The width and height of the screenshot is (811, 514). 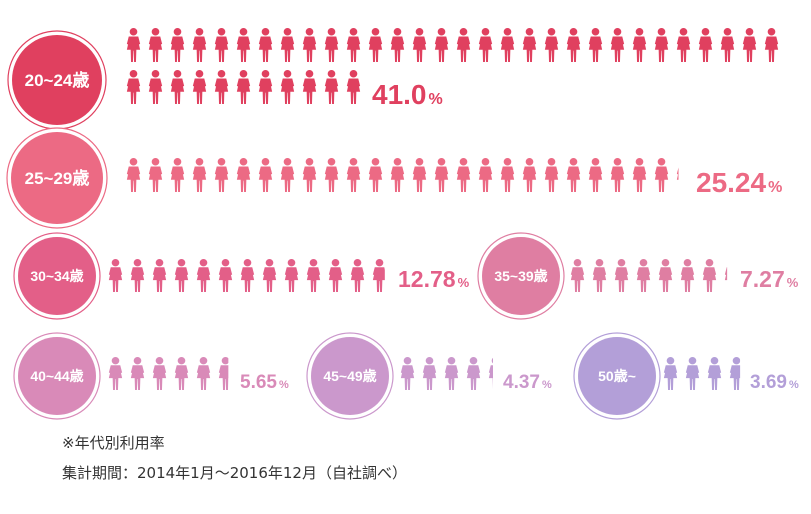 I want to click on age-label: 45~49歳, so click(x=349, y=376).